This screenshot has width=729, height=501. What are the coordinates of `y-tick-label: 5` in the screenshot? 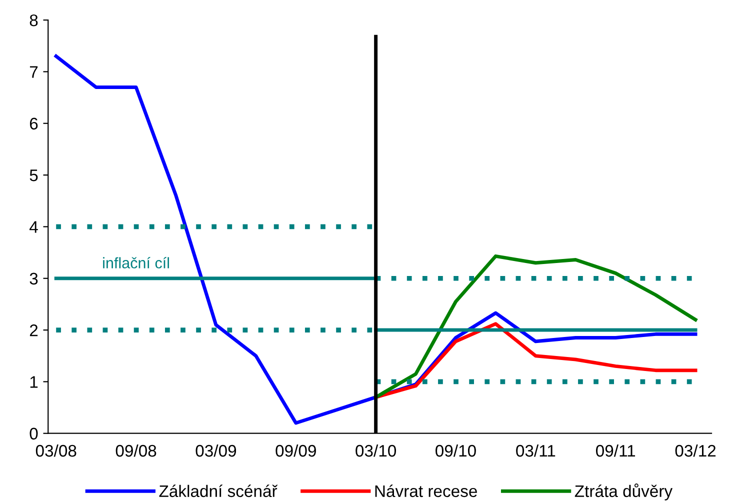 It's located at (34, 176).